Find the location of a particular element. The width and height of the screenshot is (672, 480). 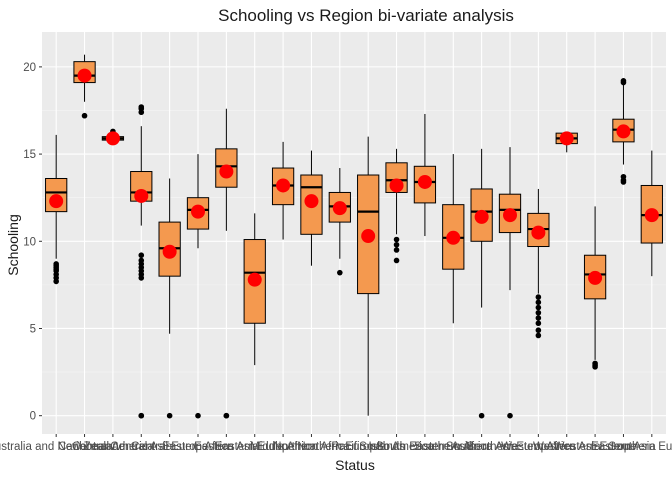

y-tick-label: 10 is located at coordinates (29, 242).